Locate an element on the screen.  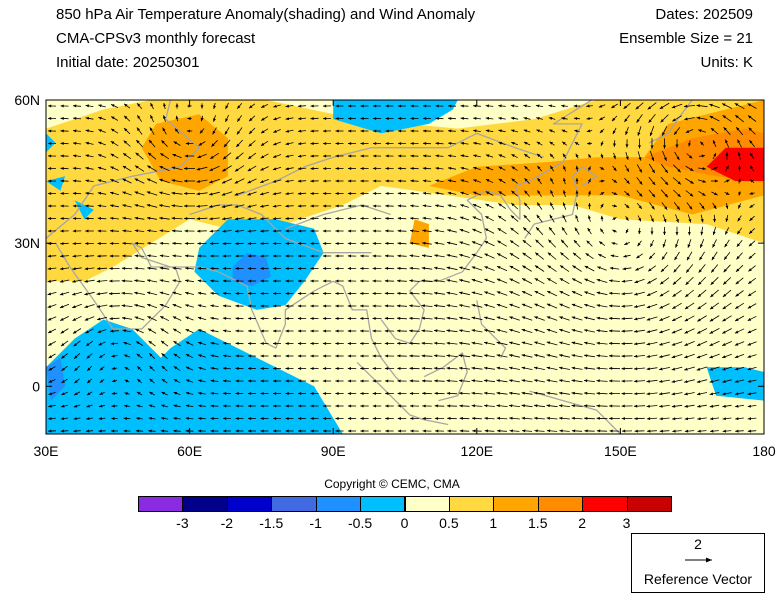
cool-pacific is located at coordinates (735, 384).